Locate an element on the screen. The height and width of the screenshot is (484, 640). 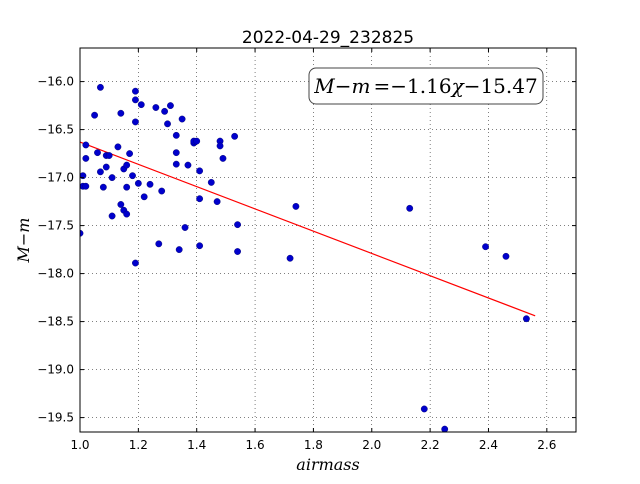
y-tick-label: −19.0 is located at coordinates (55, 370).